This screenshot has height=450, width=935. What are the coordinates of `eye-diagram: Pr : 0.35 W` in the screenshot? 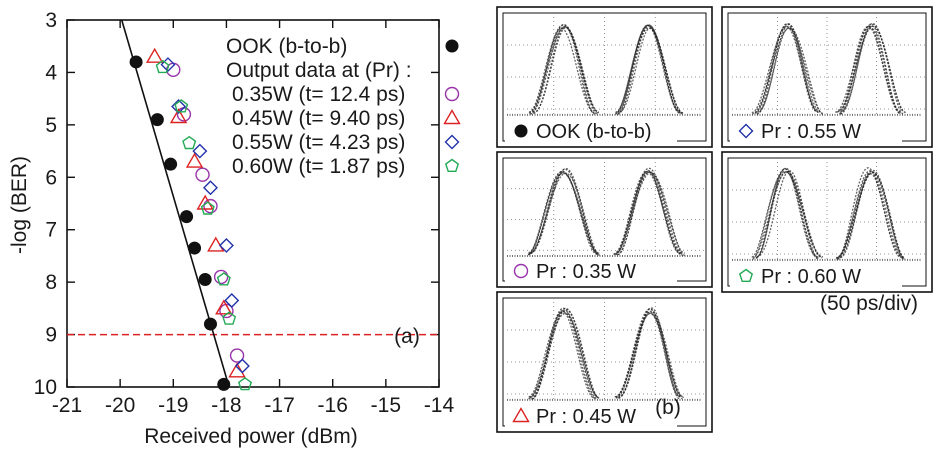 It's located at (604, 219).